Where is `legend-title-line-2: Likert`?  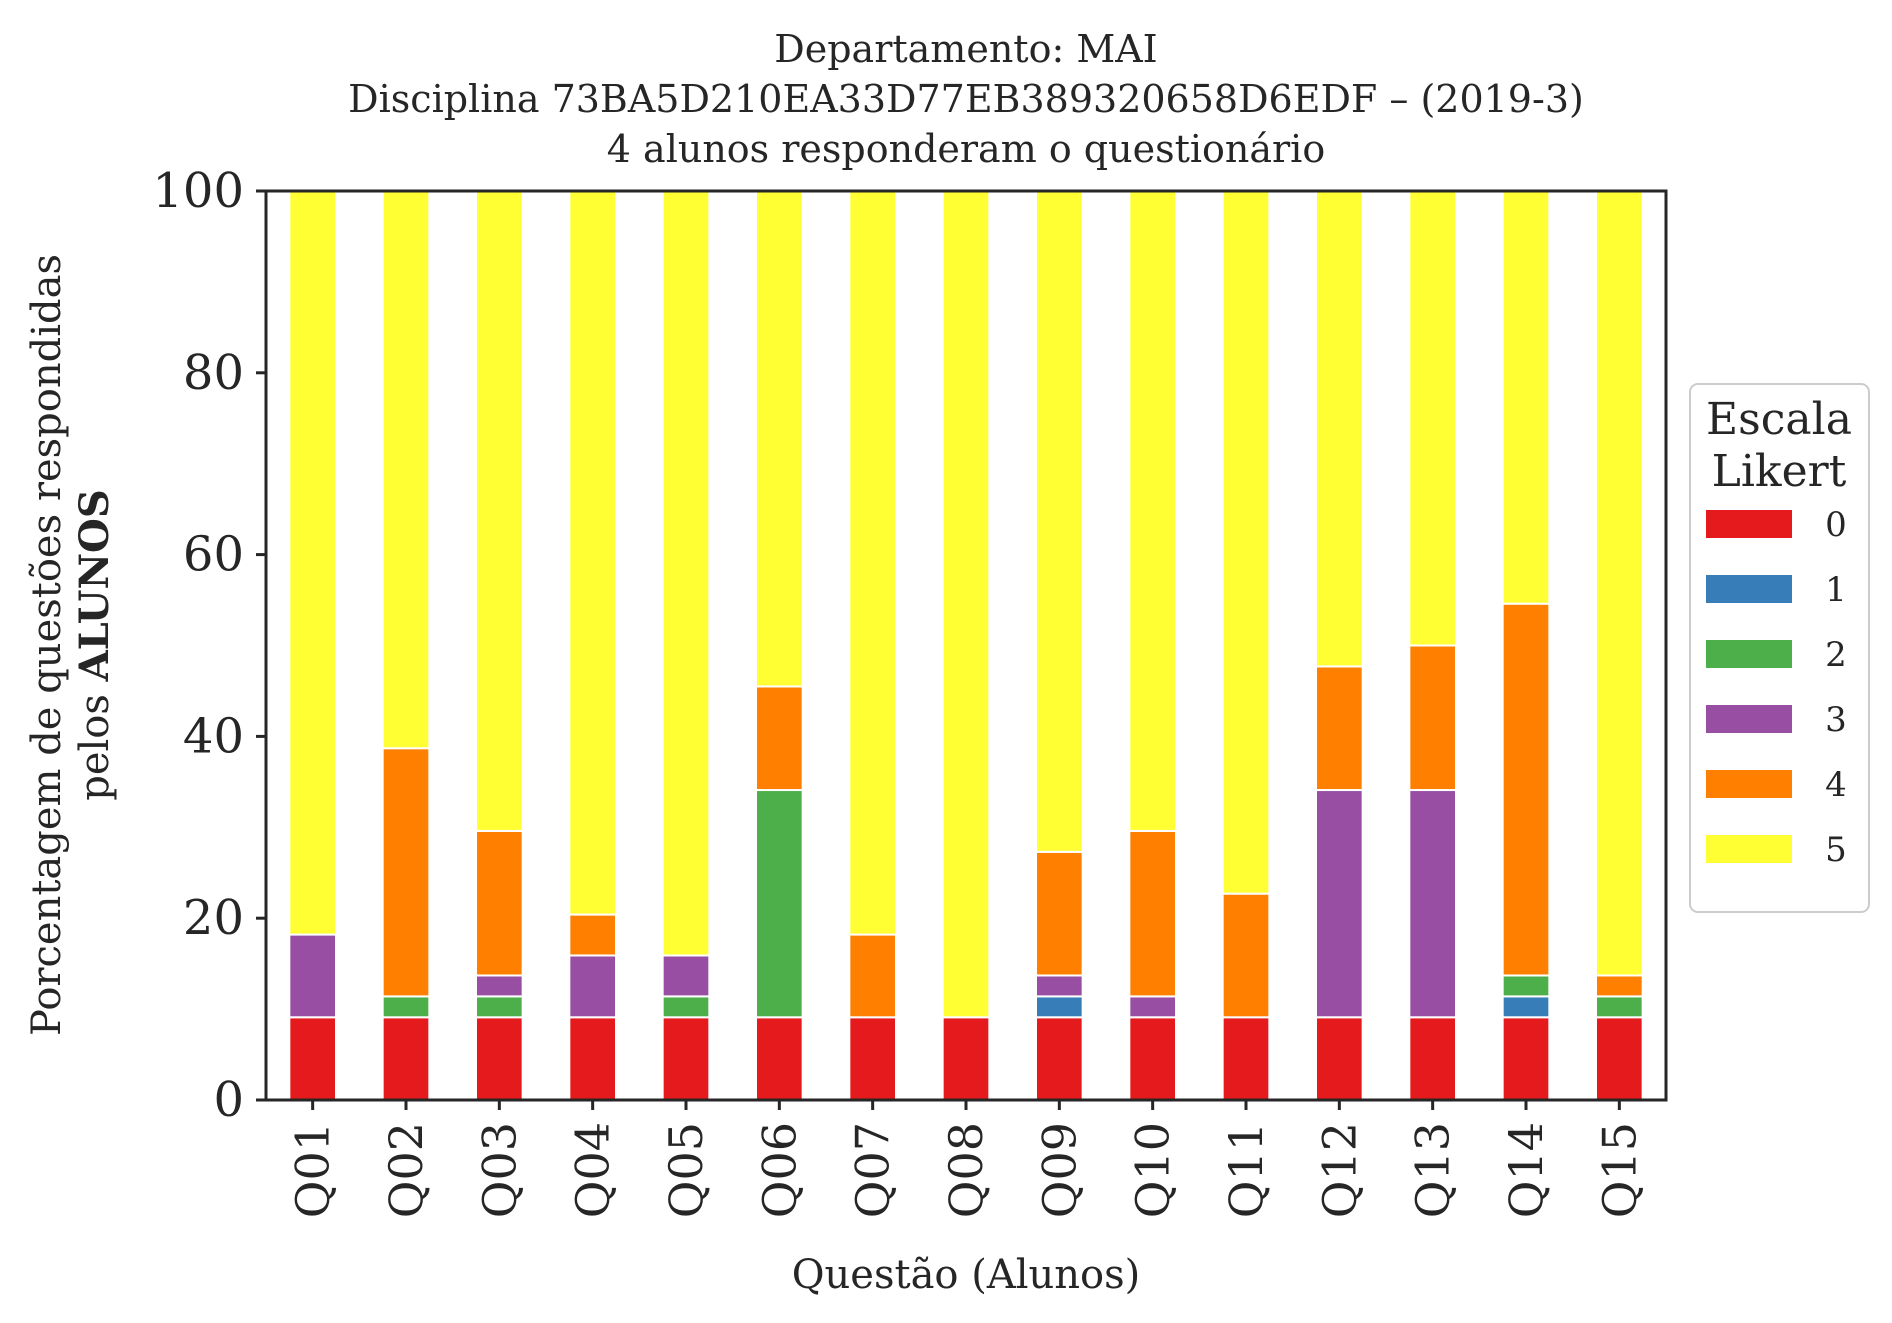
legend-title-line-2: Likert is located at coordinates (1779, 471).